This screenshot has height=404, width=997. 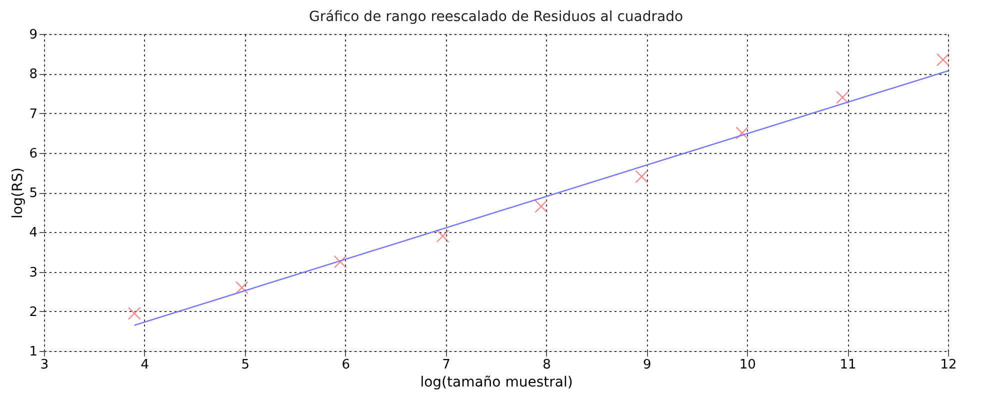 What do you see at coordinates (747, 365) in the screenshot?
I see `x-tick-label: 10` at bounding box center [747, 365].